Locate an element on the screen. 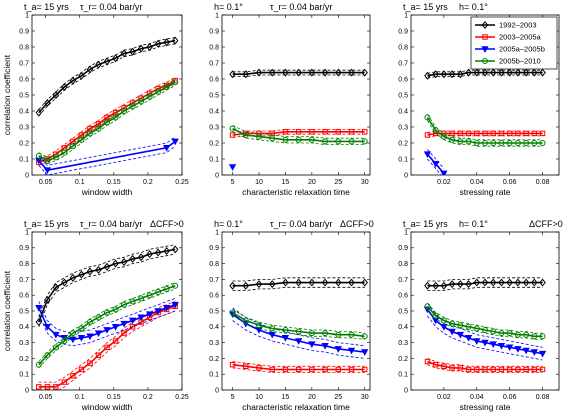 Image resolution: width=567 pixels, height=416 pixels. x-tick-label: 30 is located at coordinates (365, 397).